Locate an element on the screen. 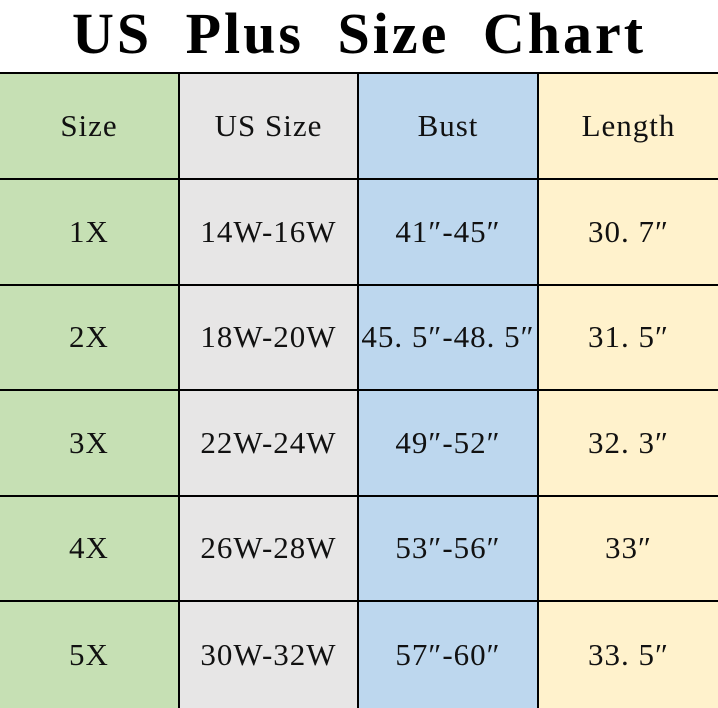 Image resolution: width=718 pixels, height=708 pixels. us-size-cell: 22W-24W is located at coordinates (267, 442).